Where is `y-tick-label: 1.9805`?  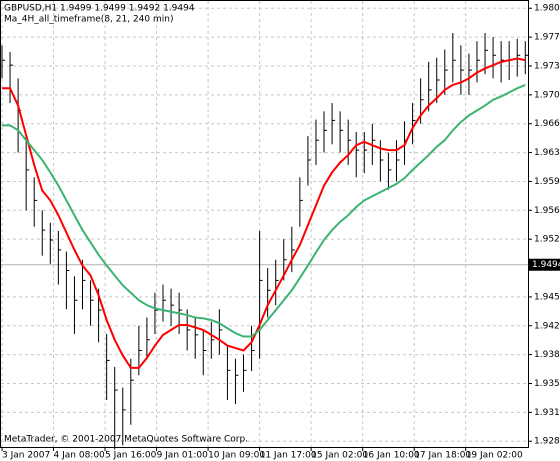 y-tick-label: 1.9805 is located at coordinates (547, 9).